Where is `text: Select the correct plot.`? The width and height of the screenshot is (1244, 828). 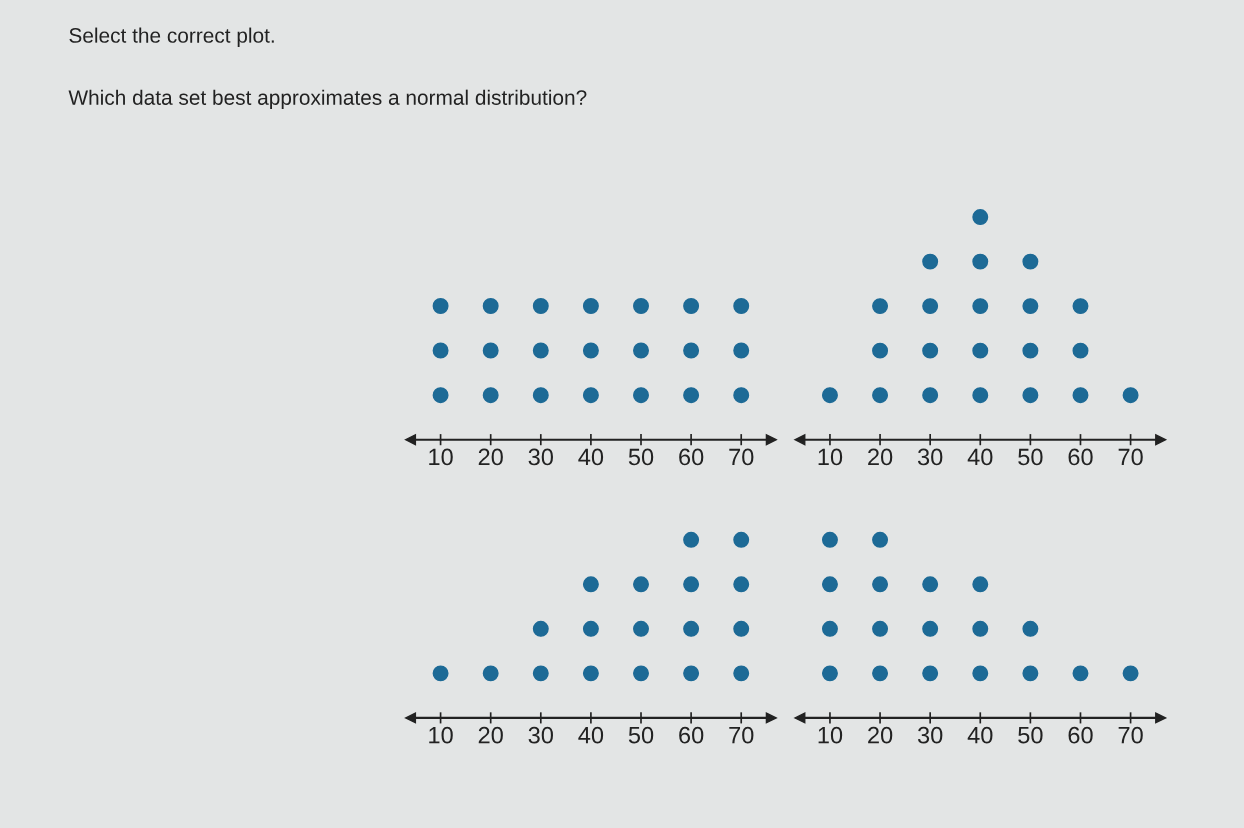 text: Select the correct plot. is located at coordinates (171, 37).